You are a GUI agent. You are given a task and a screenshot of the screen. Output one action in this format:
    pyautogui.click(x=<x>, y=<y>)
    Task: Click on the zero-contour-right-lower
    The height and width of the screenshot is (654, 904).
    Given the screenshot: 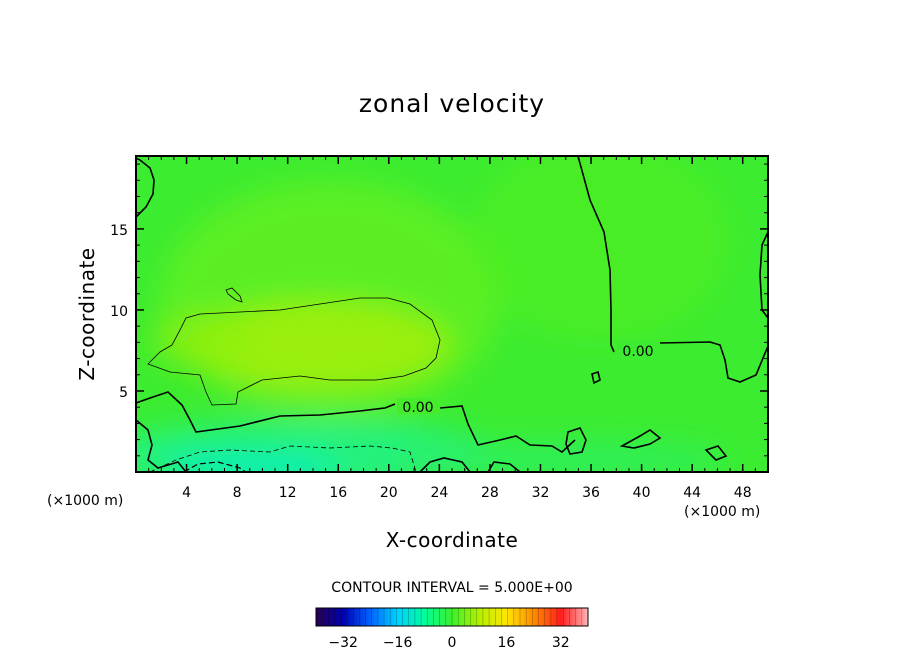 What is the action you would take?
    pyautogui.click(x=713, y=362)
    